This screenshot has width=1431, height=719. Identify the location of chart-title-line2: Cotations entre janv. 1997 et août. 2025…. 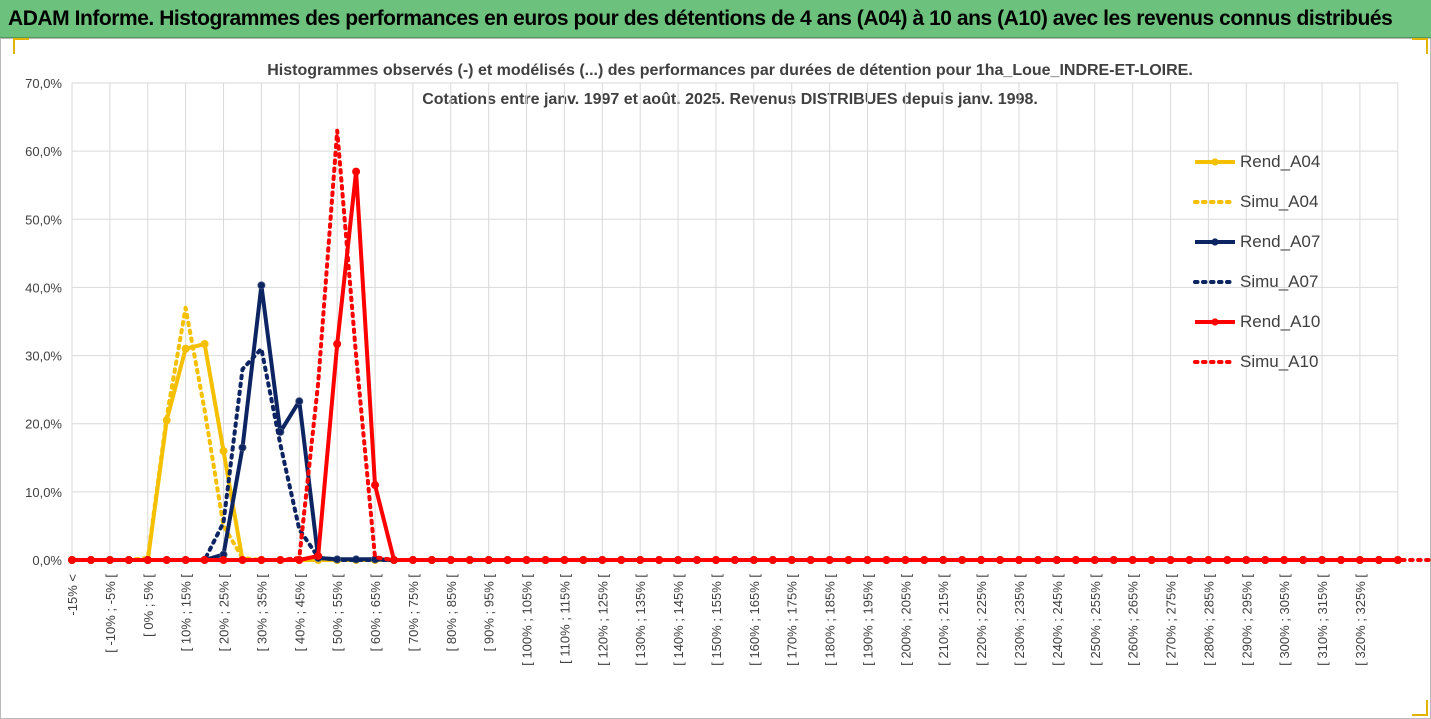
(730, 99).